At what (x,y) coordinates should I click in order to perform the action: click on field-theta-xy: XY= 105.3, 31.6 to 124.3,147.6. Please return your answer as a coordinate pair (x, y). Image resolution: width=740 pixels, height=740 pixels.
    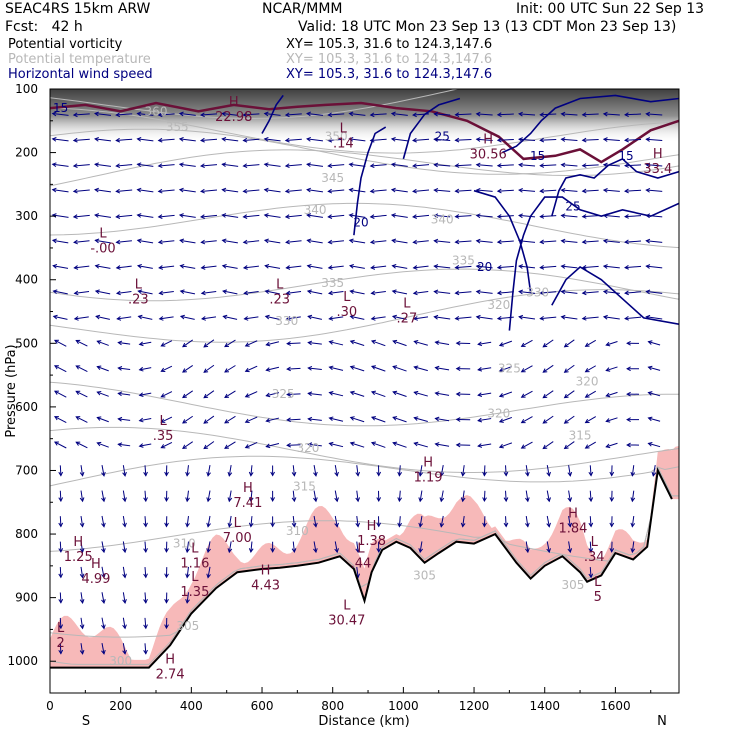
    Looking at the image, I should click on (389, 59).